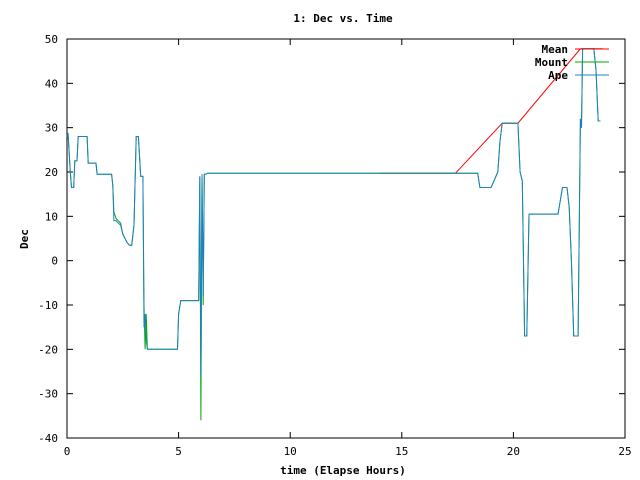 The image size is (640, 480). Describe the element at coordinates (54, 261) in the screenshot. I see `y-tick-label: 0` at that location.